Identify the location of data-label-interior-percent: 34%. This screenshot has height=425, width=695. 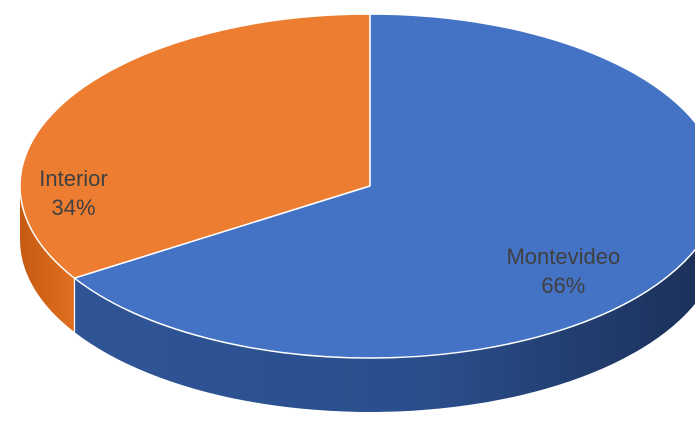
(73, 207).